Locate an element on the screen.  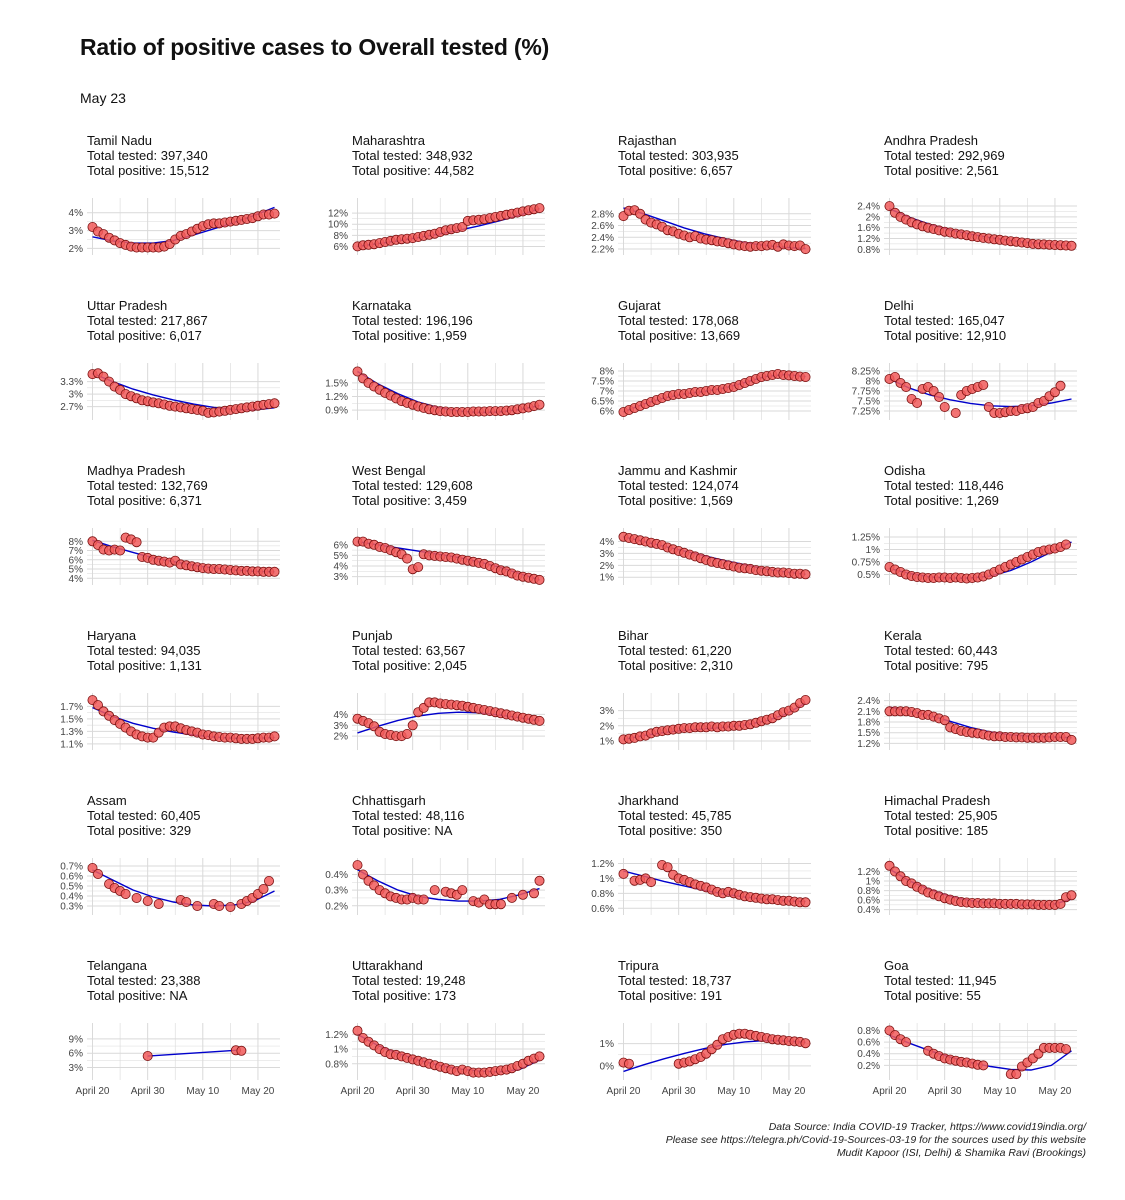
panel-state-name: Chhattisgarh is located at coordinates (389, 800).